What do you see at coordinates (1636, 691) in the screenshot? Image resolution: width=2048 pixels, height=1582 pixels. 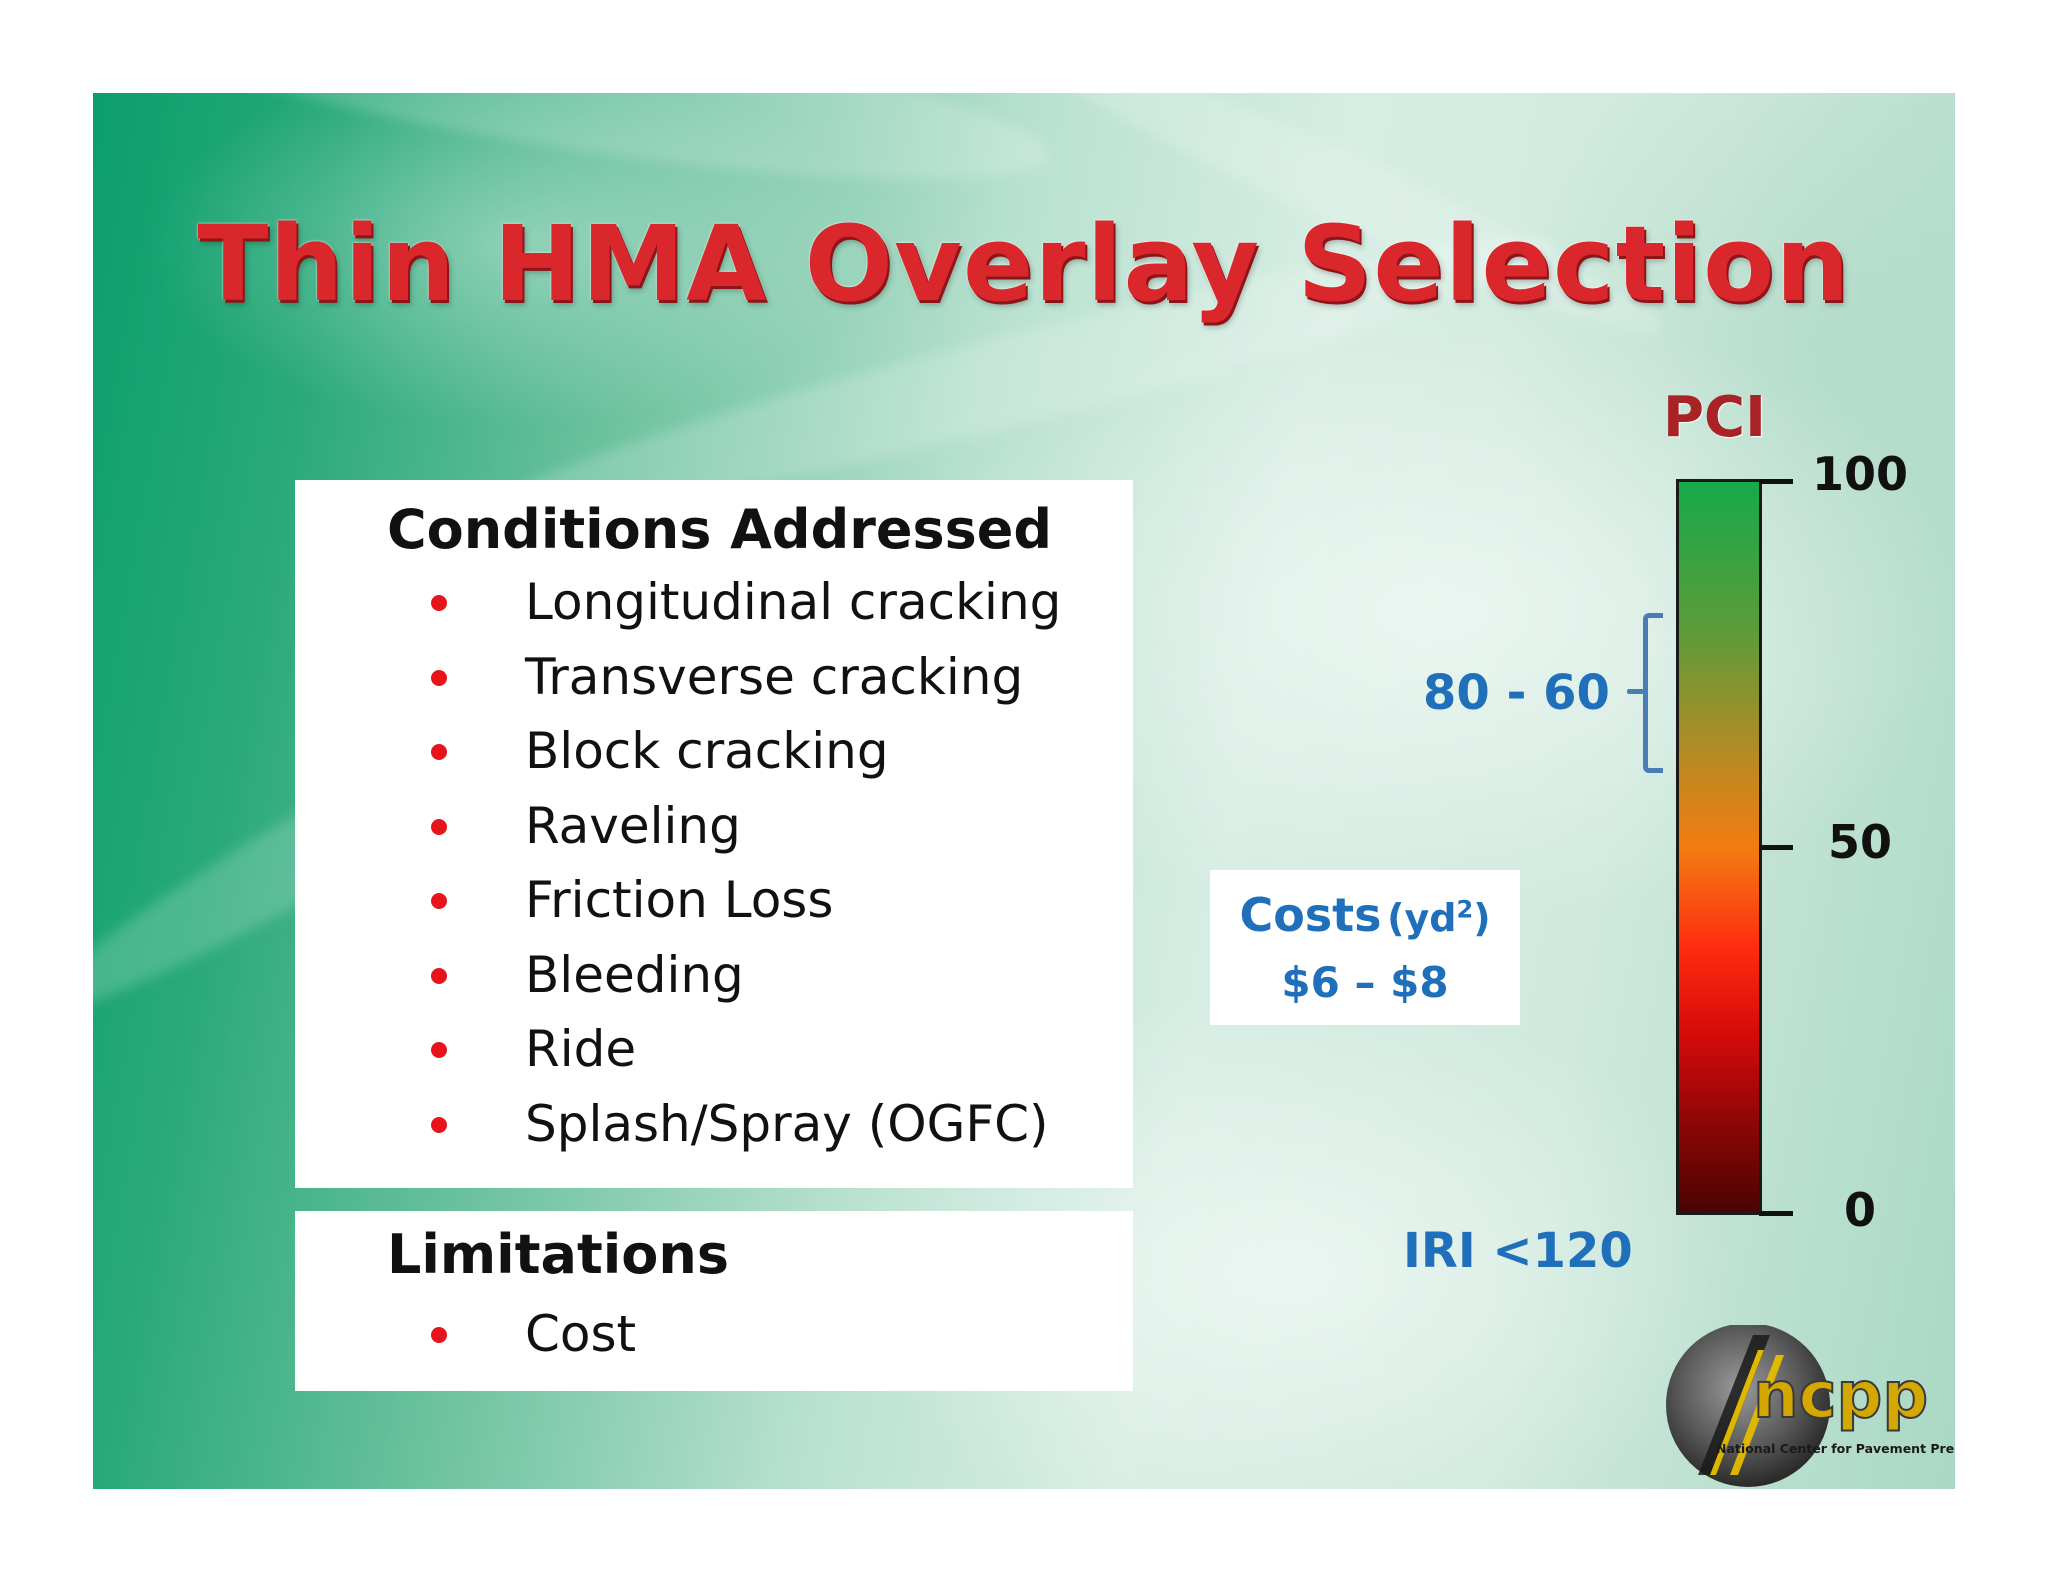 I see `pci-range-bracket-tip` at bounding box center [1636, 691].